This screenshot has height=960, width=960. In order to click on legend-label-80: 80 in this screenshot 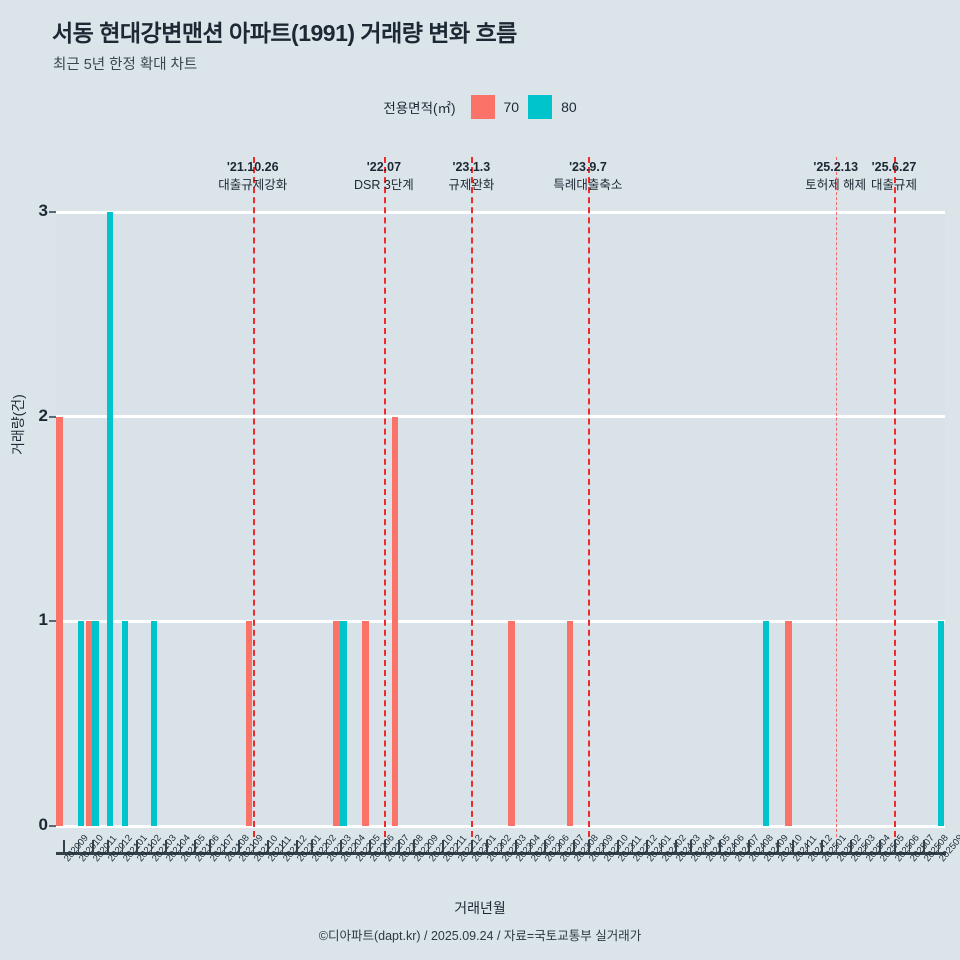, I will do `click(569, 107)`.